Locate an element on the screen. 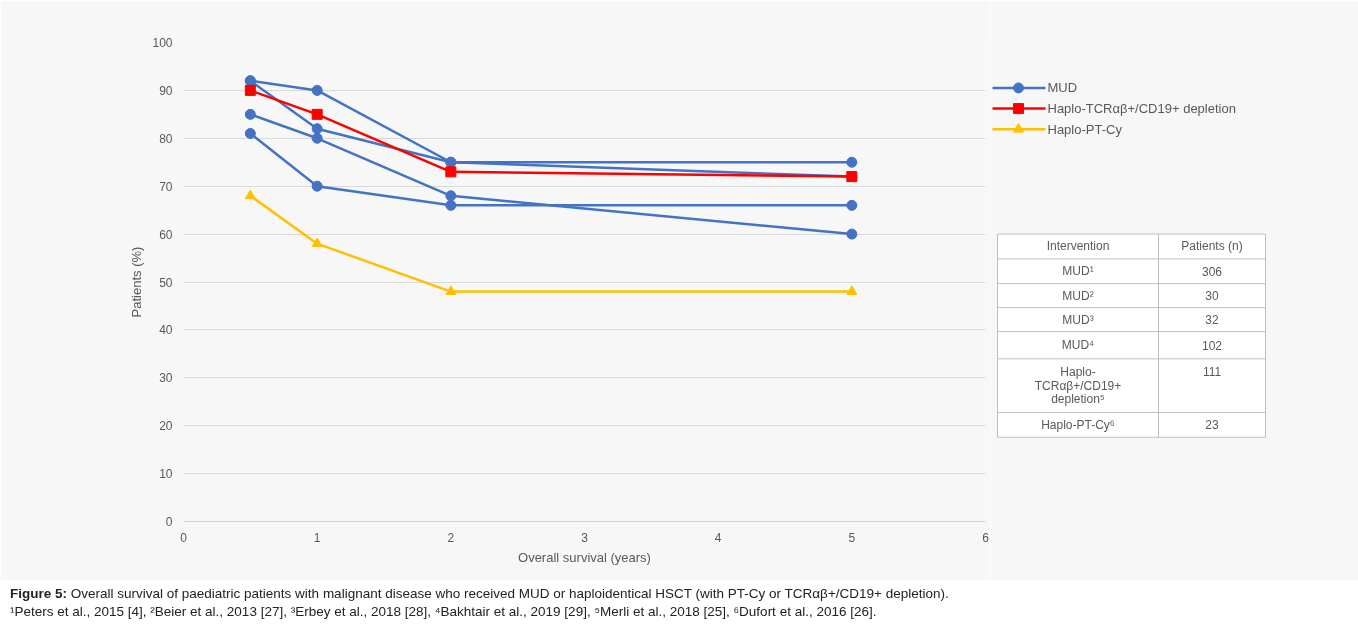 The image size is (1358, 637). x-tick-label: 2 is located at coordinates (451, 537).